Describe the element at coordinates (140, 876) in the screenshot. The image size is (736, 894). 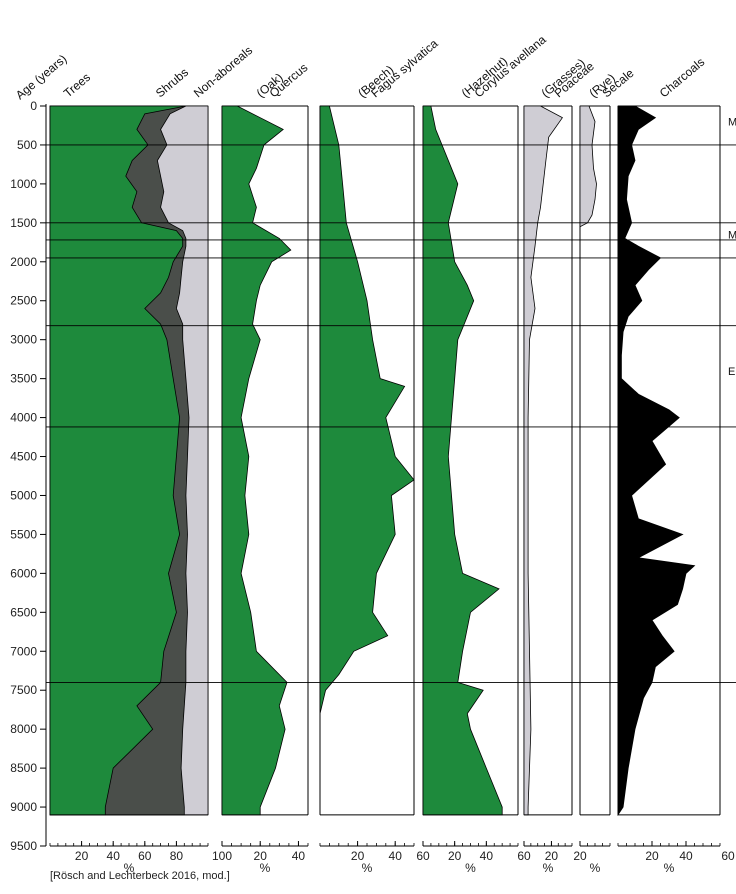
I see `source-credit: [Rösch and Lechterbeck 2016, mod.]` at that location.